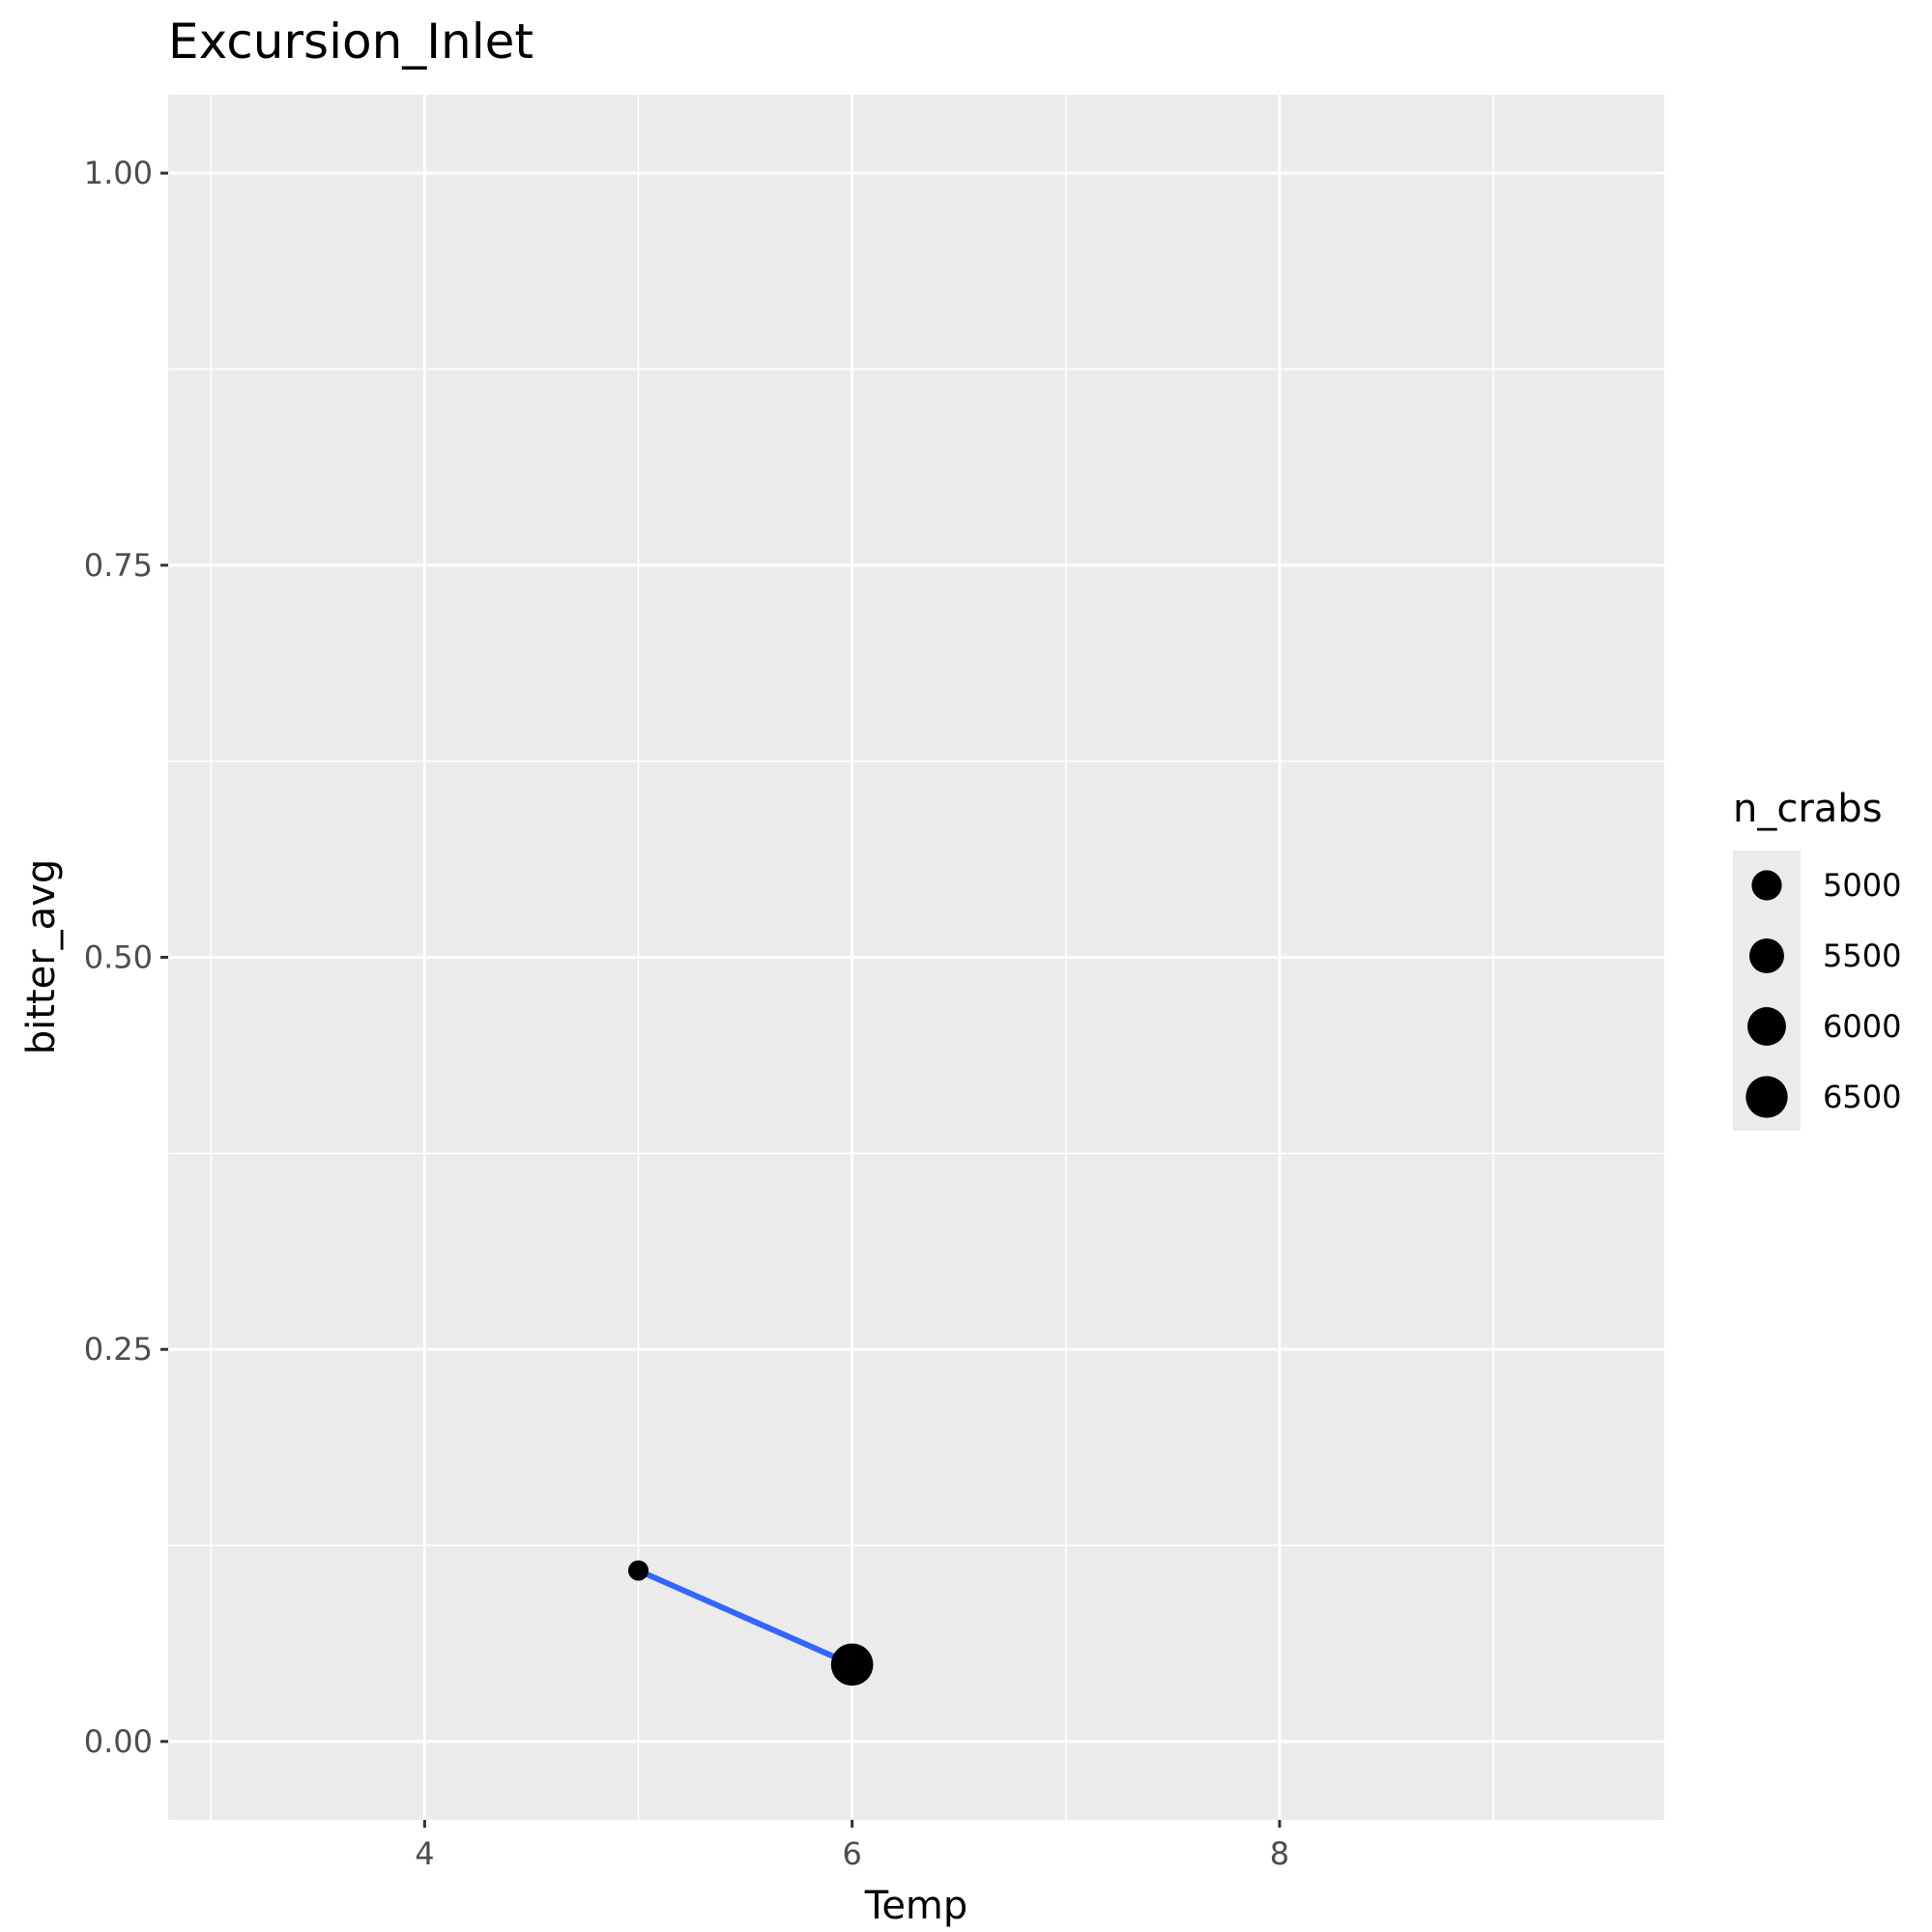  I want to click on y-tick-label: 0.75, so click(118, 566).